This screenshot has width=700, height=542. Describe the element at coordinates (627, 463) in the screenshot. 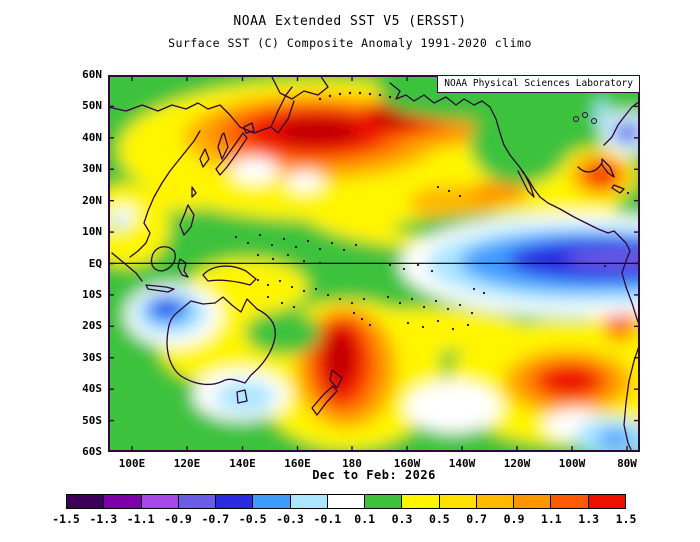

I see `lon-tick-label: 80W` at that location.